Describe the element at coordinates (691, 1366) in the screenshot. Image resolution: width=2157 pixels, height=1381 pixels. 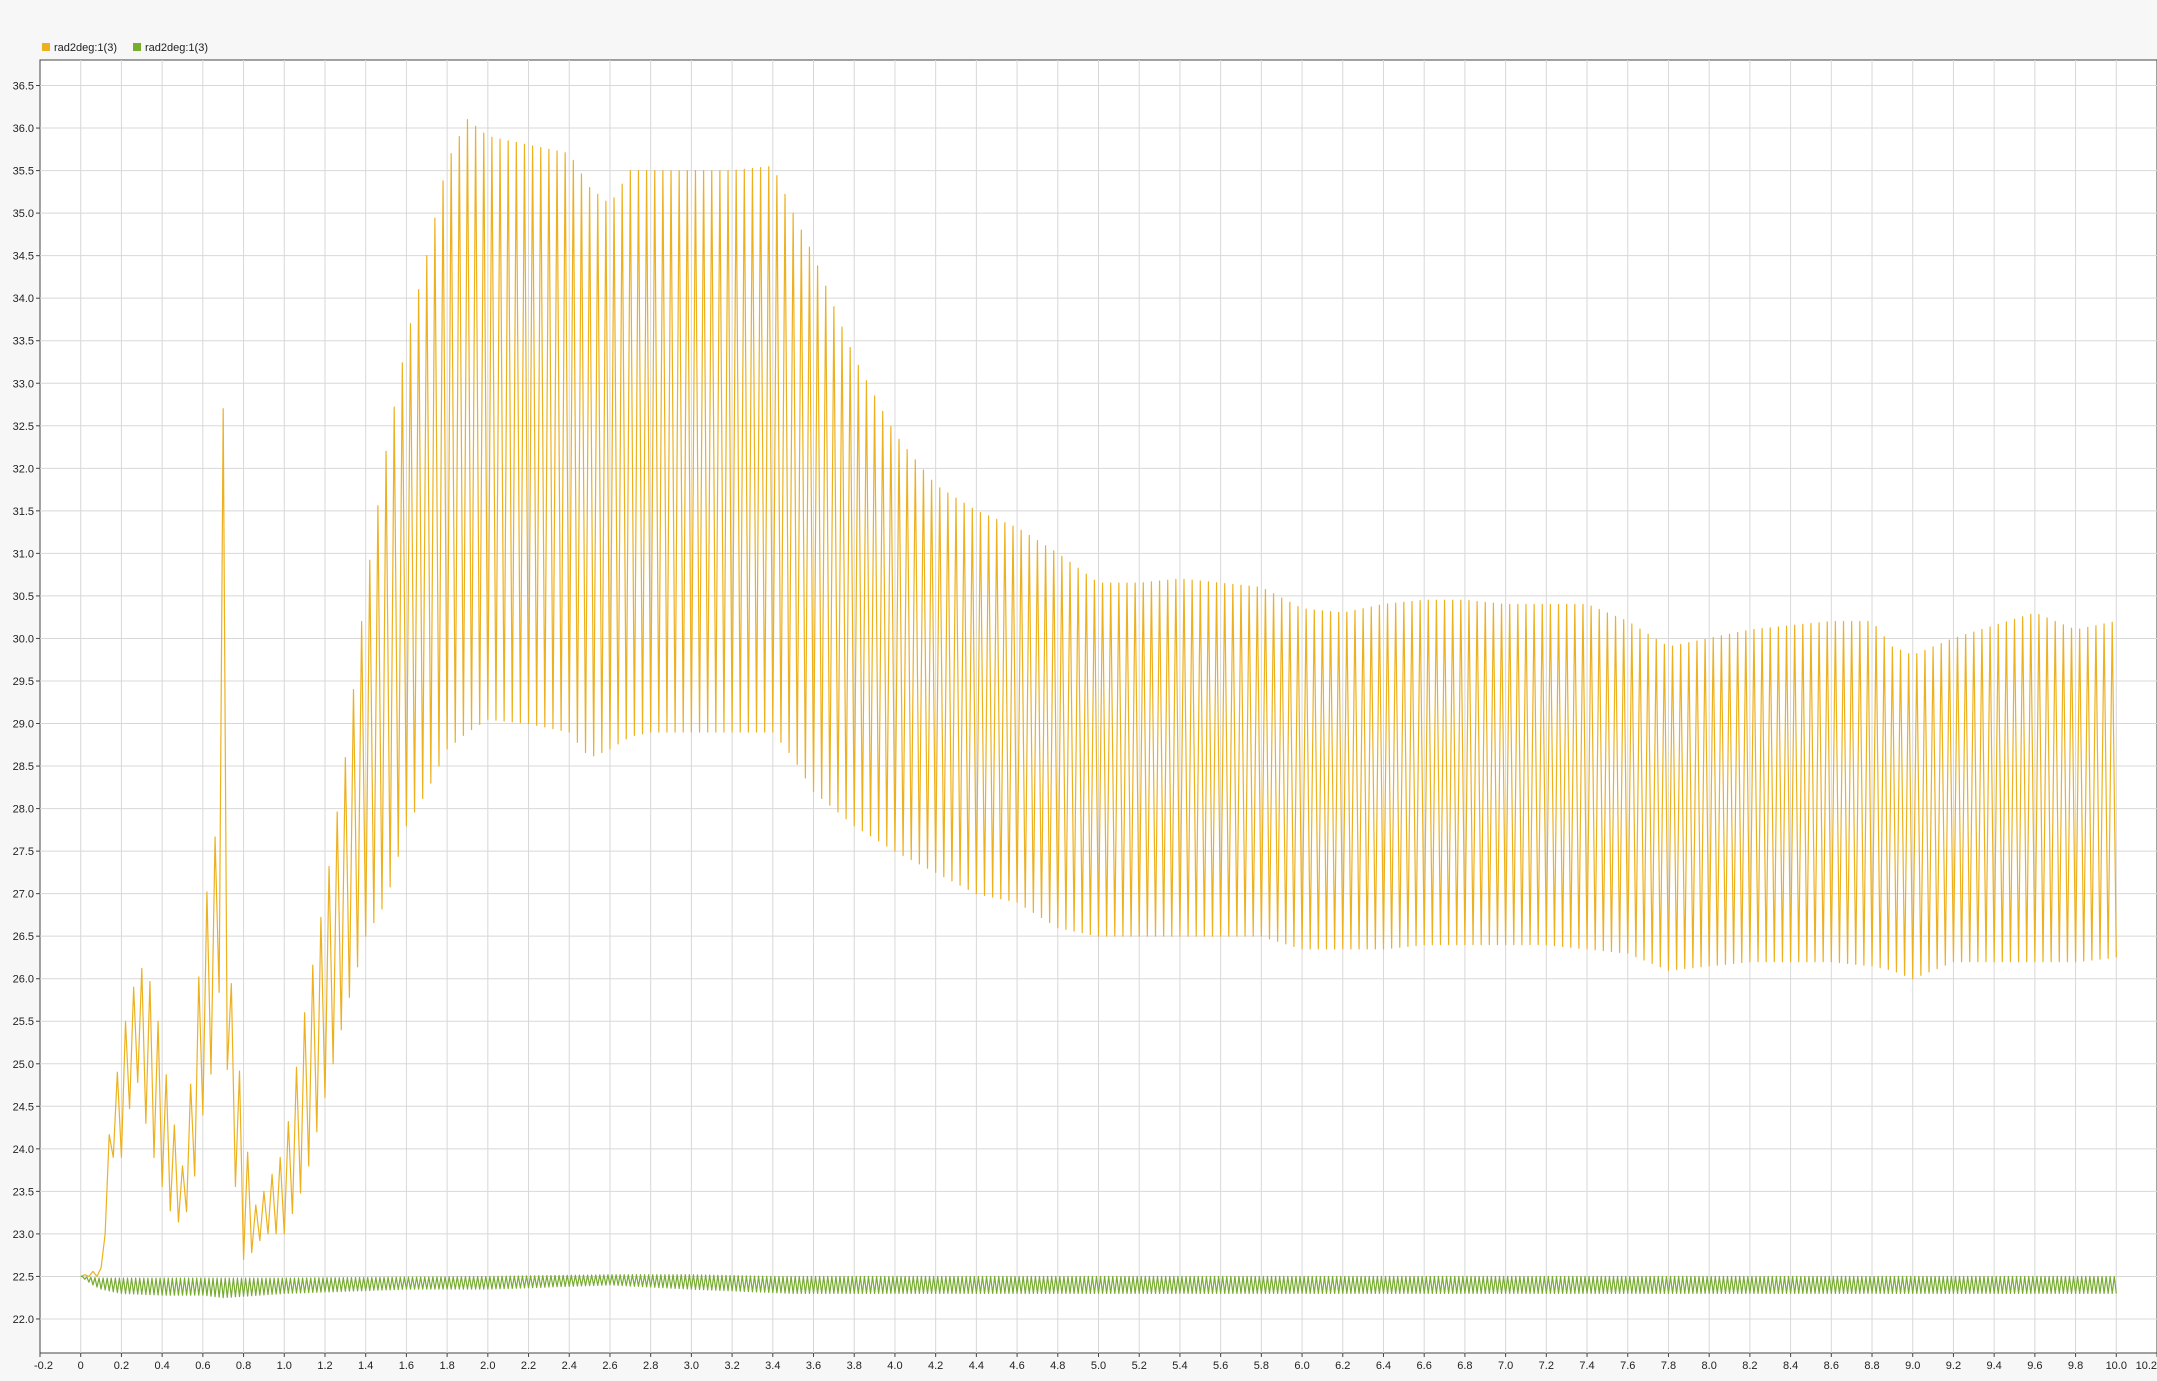
I see `x-tick-label: 3.0` at that location.